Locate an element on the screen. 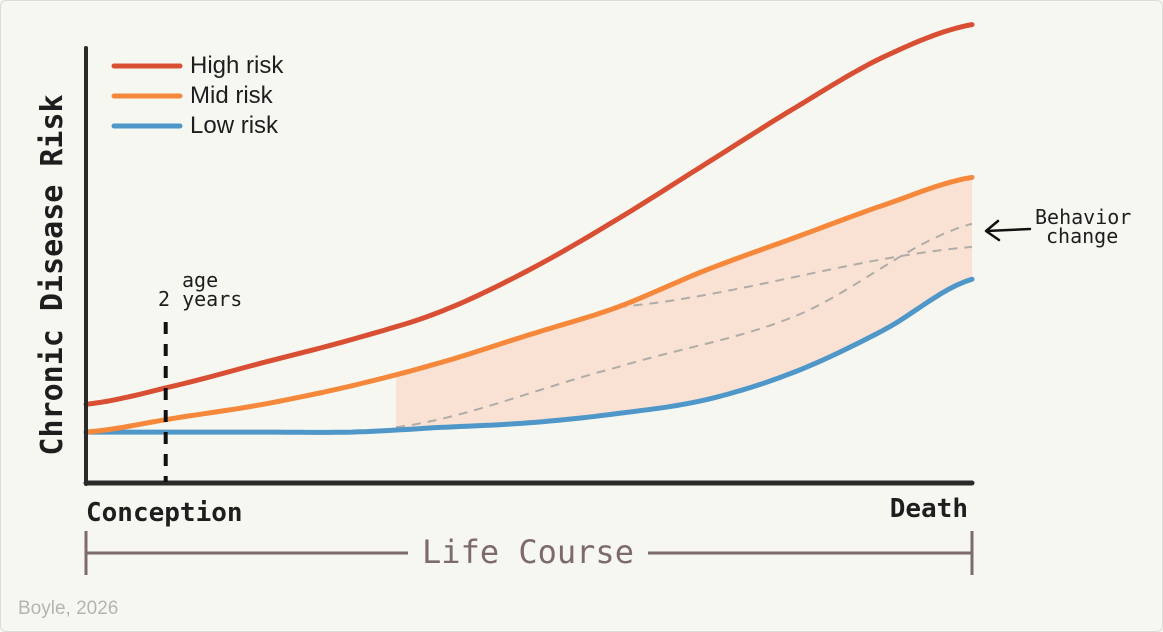 The image size is (1163, 632). age-marker-label-line2: 2 years is located at coordinates (200, 299).